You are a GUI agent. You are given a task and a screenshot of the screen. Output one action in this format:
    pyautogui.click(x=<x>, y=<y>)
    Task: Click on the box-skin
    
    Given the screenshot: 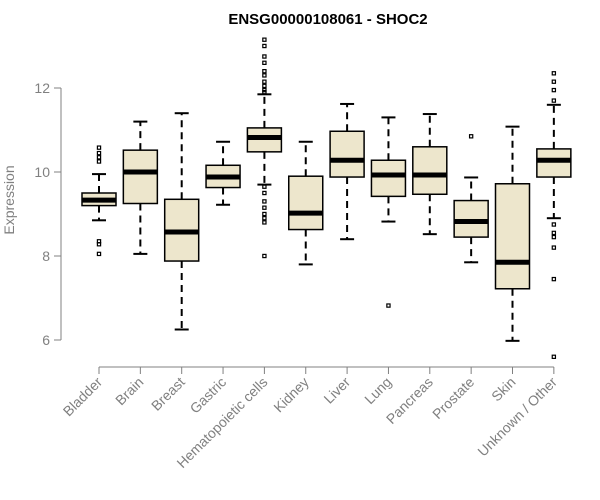 What is the action you would take?
    pyautogui.click(x=512, y=233)
    